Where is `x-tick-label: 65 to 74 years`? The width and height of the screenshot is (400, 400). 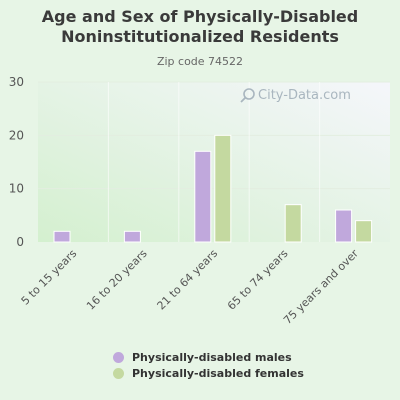 x-tick-label: 65 to 74 years is located at coordinates (258, 280).